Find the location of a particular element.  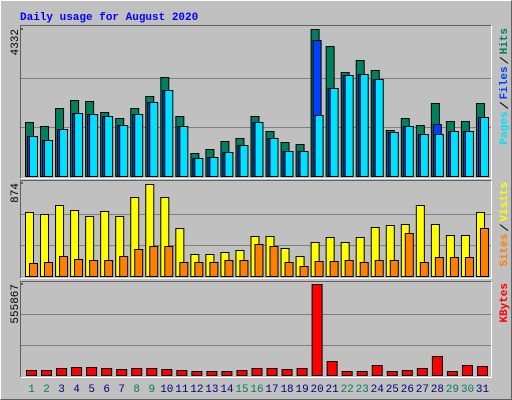

x-tick-label: 1 is located at coordinates (31, 390).